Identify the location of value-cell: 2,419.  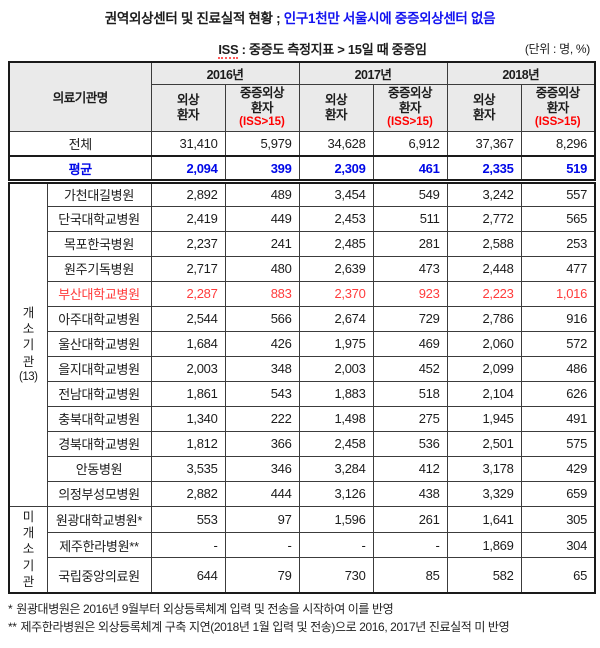
(188, 218).